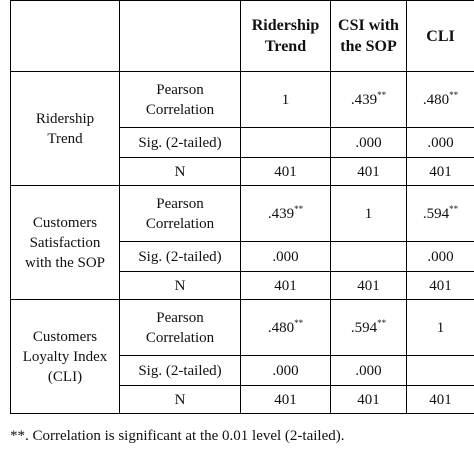 Image resolution: width=474 pixels, height=451 pixels. What do you see at coordinates (65, 242) in the screenshot?
I see `row-group-label: Customers Satisfaction with the SOP` at bounding box center [65, 242].